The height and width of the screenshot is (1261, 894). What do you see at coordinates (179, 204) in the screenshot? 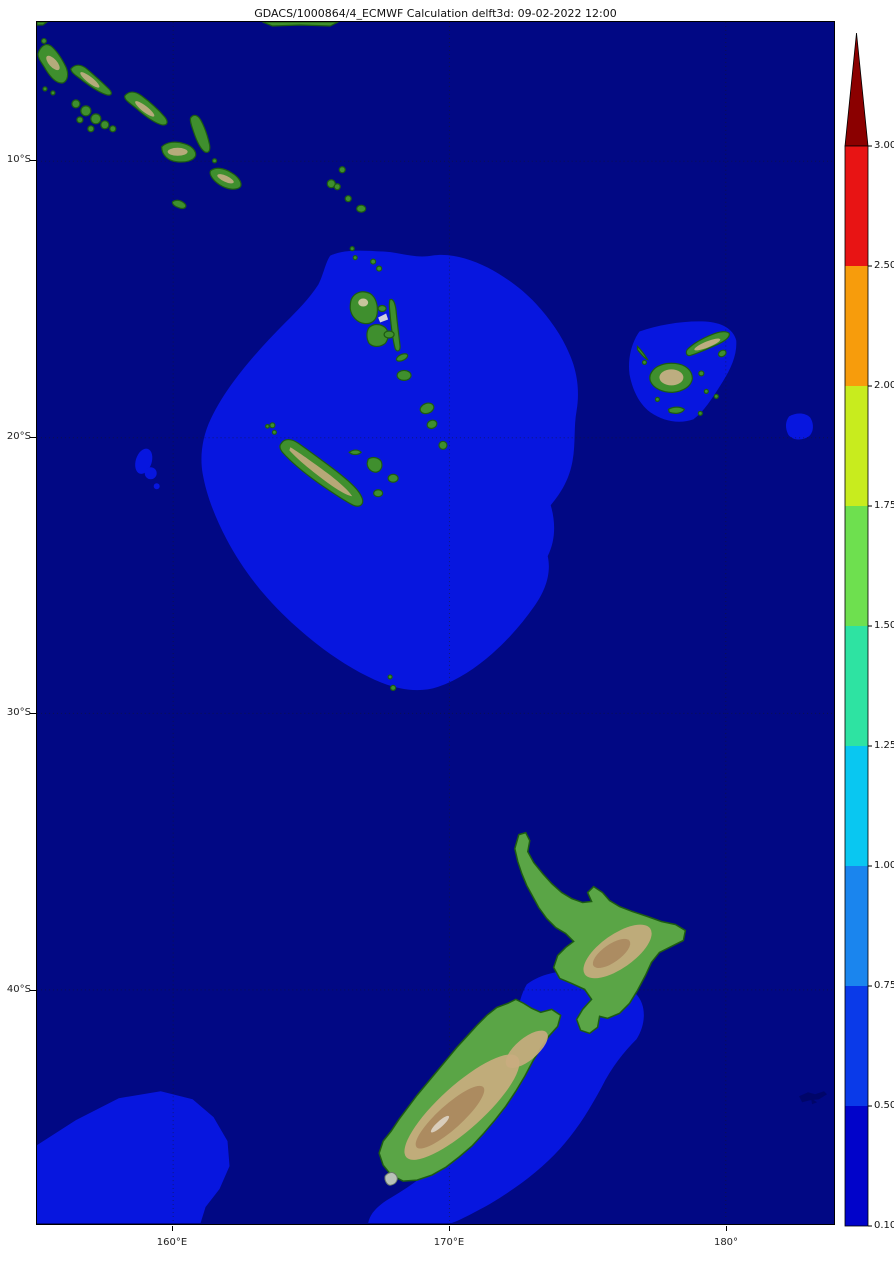
I see `island-rennell` at bounding box center [179, 204].